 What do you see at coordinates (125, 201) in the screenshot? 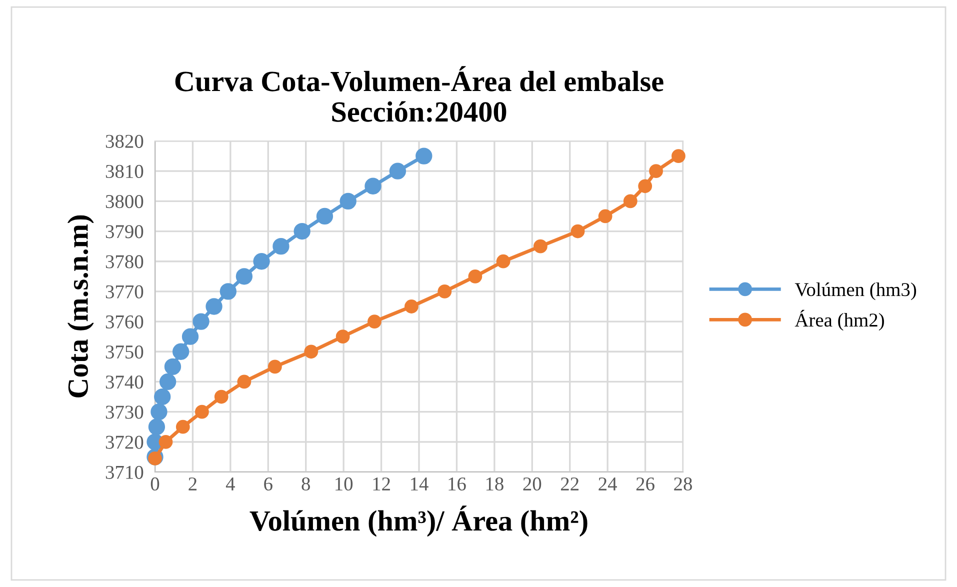
I see `y-tick-label: 3800` at bounding box center [125, 201].